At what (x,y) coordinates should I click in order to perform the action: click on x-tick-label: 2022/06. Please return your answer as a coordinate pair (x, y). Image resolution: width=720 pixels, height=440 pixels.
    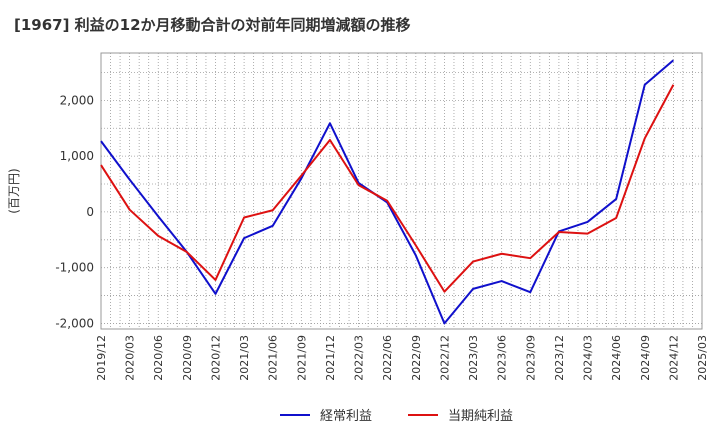
    Looking at the image, I should click on (387, 358).